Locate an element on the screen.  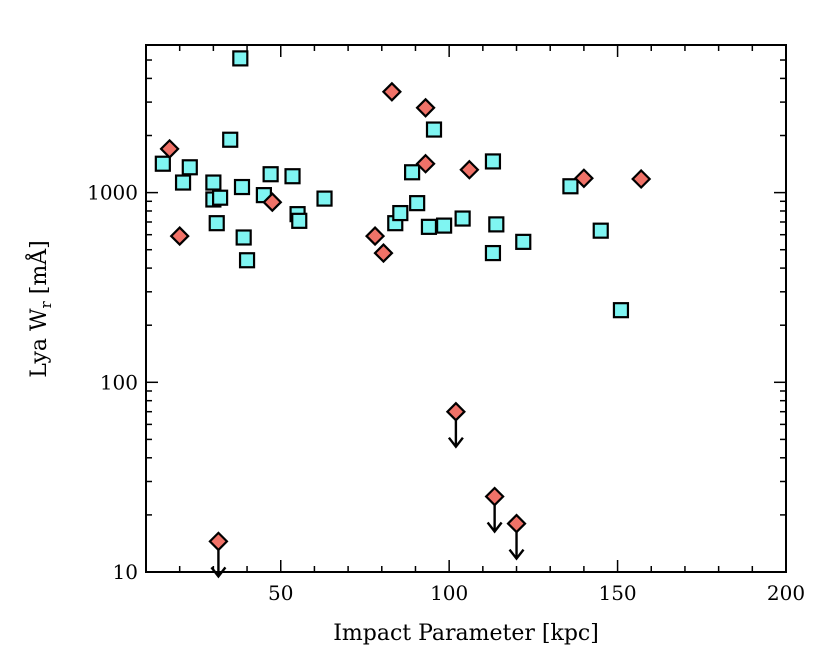
y-axis-title-unit: [mÅ] is located at coordinates (38, 270).